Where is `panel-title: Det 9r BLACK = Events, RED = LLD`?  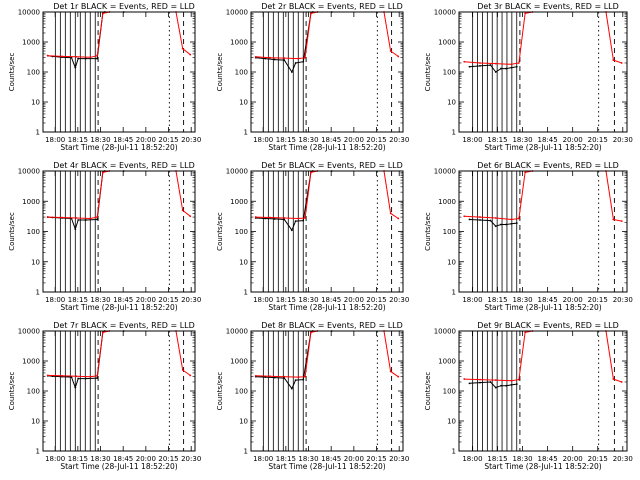 panel-title: Det 9r BLACK = Events, RED = LLD is located at coordinates (548, 325).